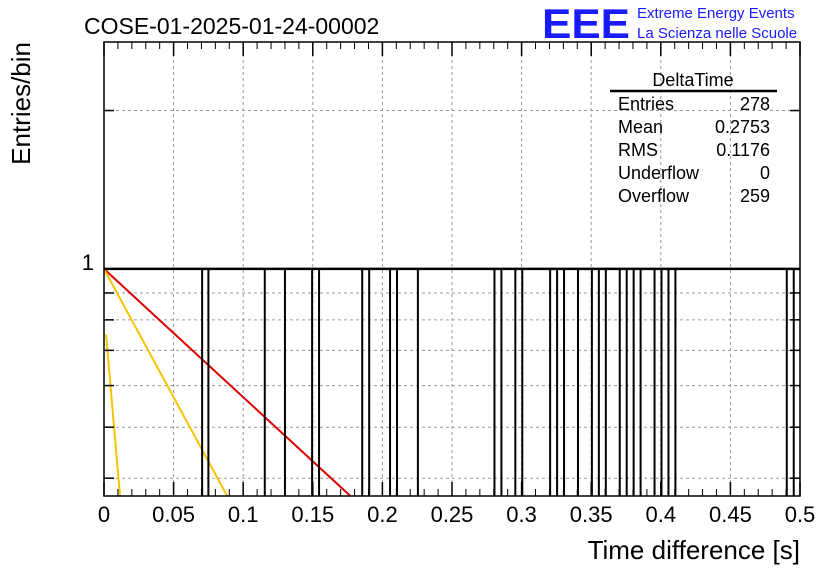 The width and height of the screenshot is (836, 572). I want to click on stats-value-overflow: 259, so click(755, 196).